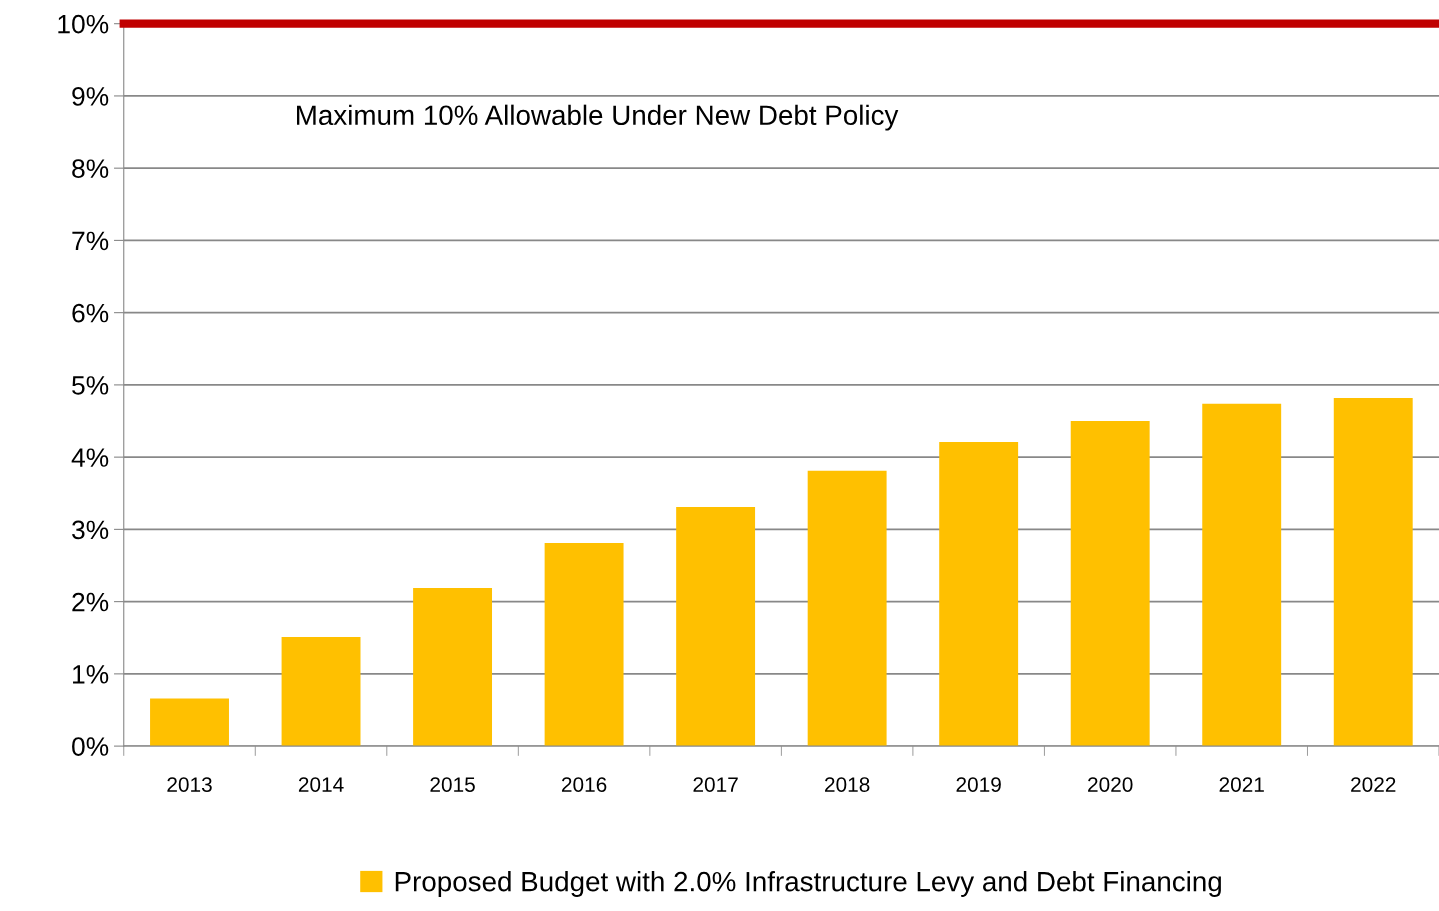  I want to click on x-tick-label: 2018, so click(847, 784).